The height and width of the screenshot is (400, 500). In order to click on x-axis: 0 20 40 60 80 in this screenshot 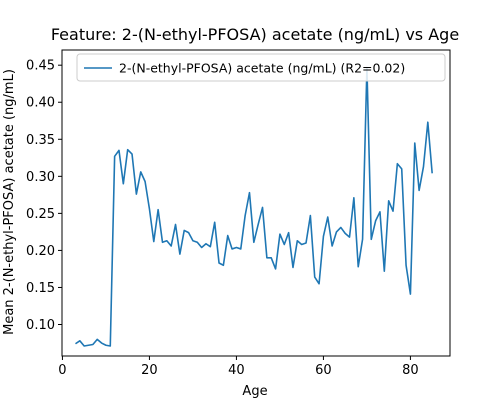, I will do `click(238, 367)`.